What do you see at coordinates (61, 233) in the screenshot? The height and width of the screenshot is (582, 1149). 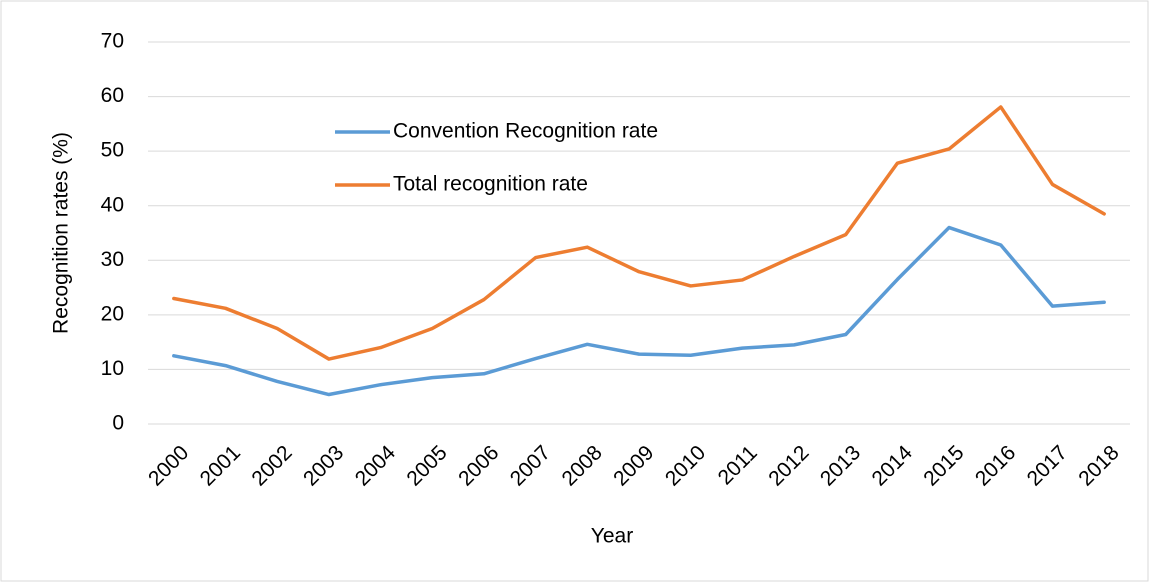 I see `y-axis-label: Recognition rates (%)` at bounding box center [61, 233].